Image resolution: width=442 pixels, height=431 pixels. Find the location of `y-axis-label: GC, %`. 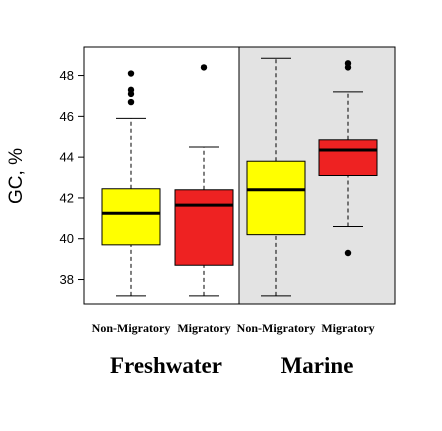

y-axis-label: GC, % is located at coordinates (16, 176).